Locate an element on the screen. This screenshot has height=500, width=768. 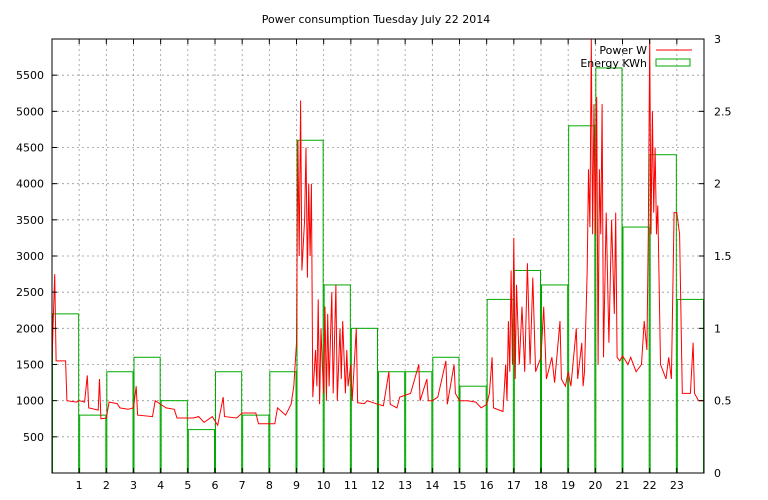
y2-tick-label: 0 is located at coordinates (717, 473).